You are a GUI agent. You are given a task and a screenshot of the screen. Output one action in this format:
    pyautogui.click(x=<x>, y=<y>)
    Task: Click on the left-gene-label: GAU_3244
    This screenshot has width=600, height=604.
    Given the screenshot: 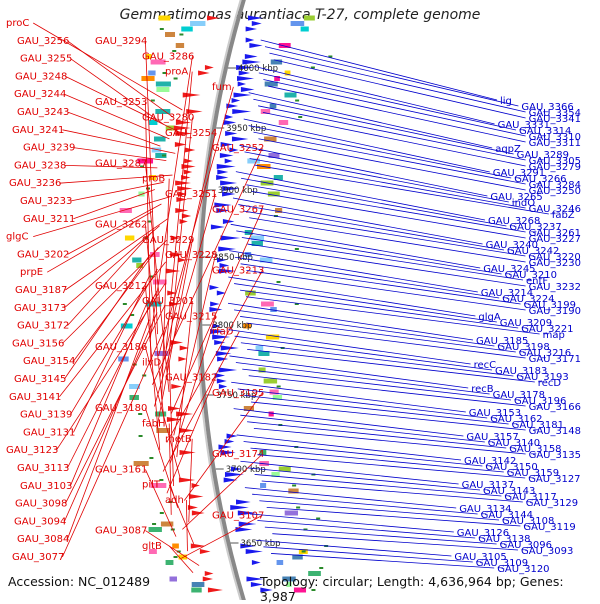 What is the action you would take?
    pyautogui.click(x=40, y=94)
    